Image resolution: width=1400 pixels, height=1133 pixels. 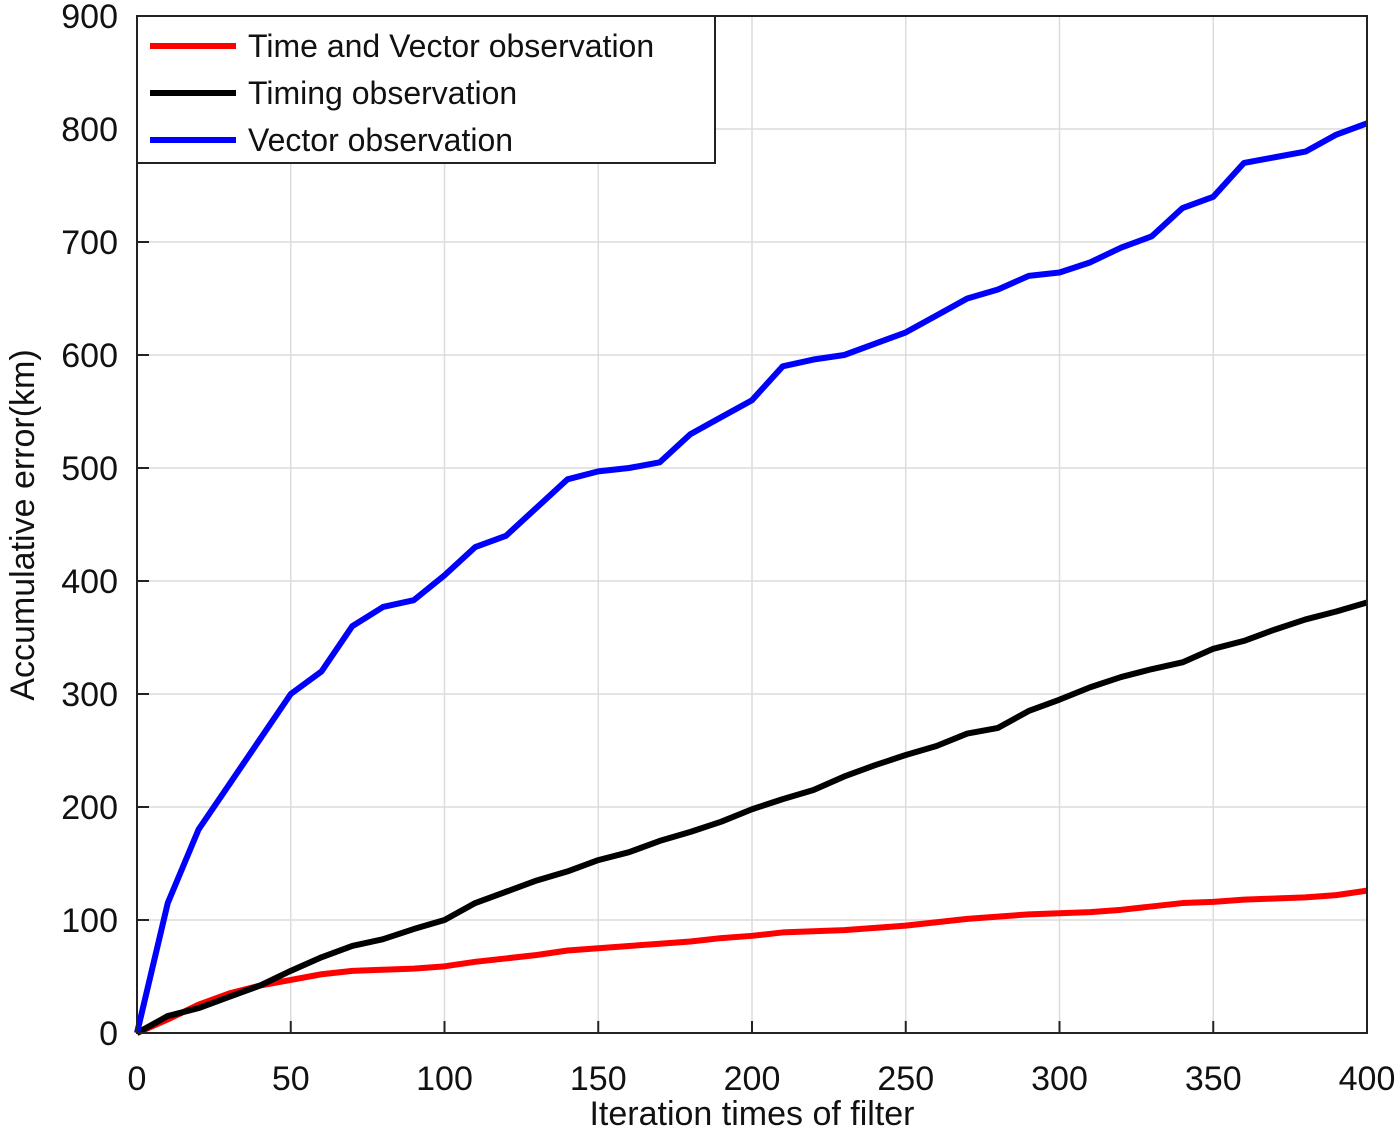 I want to click on y-tick-label: 900, so click(x=89, y=18).